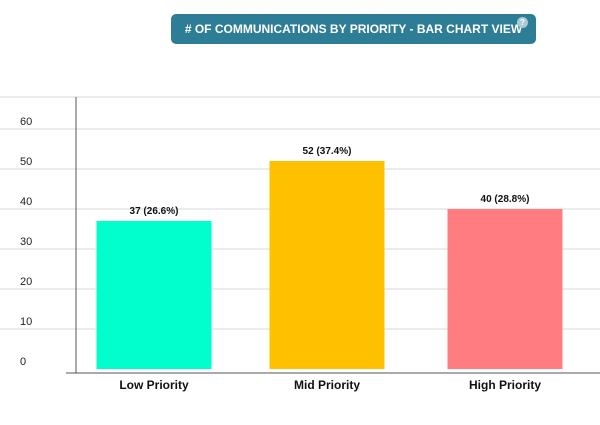 This screenshot has width=600, height=425. Describe the element at coordinates (505, 199) in the screenshot. I see `data-label-2: 40 (28.8%)` at that location.